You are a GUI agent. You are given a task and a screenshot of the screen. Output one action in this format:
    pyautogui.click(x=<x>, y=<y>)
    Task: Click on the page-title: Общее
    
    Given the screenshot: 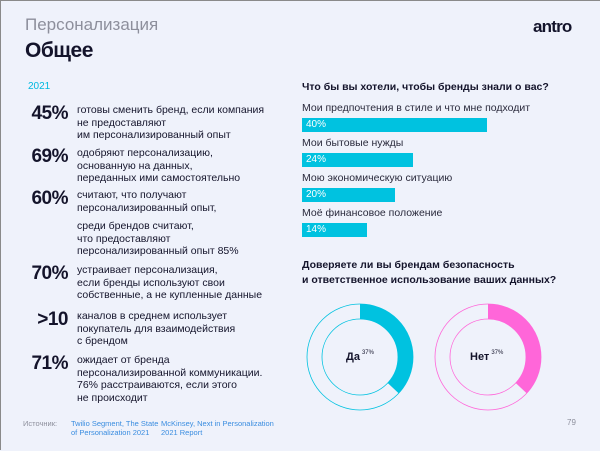 What is the action you would take?
    pyautogui.click(x=59, y=50)
    